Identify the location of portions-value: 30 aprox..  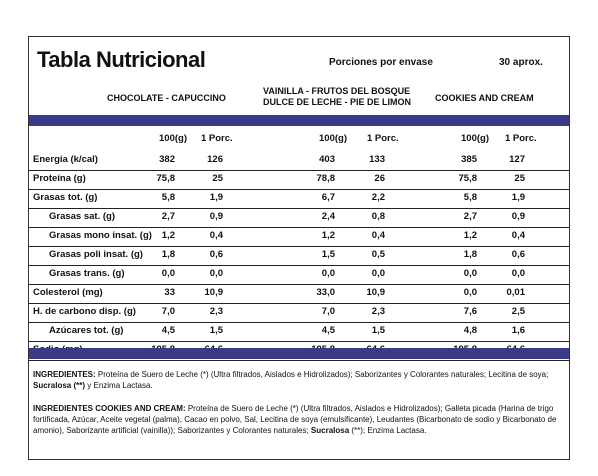
(521, 62).